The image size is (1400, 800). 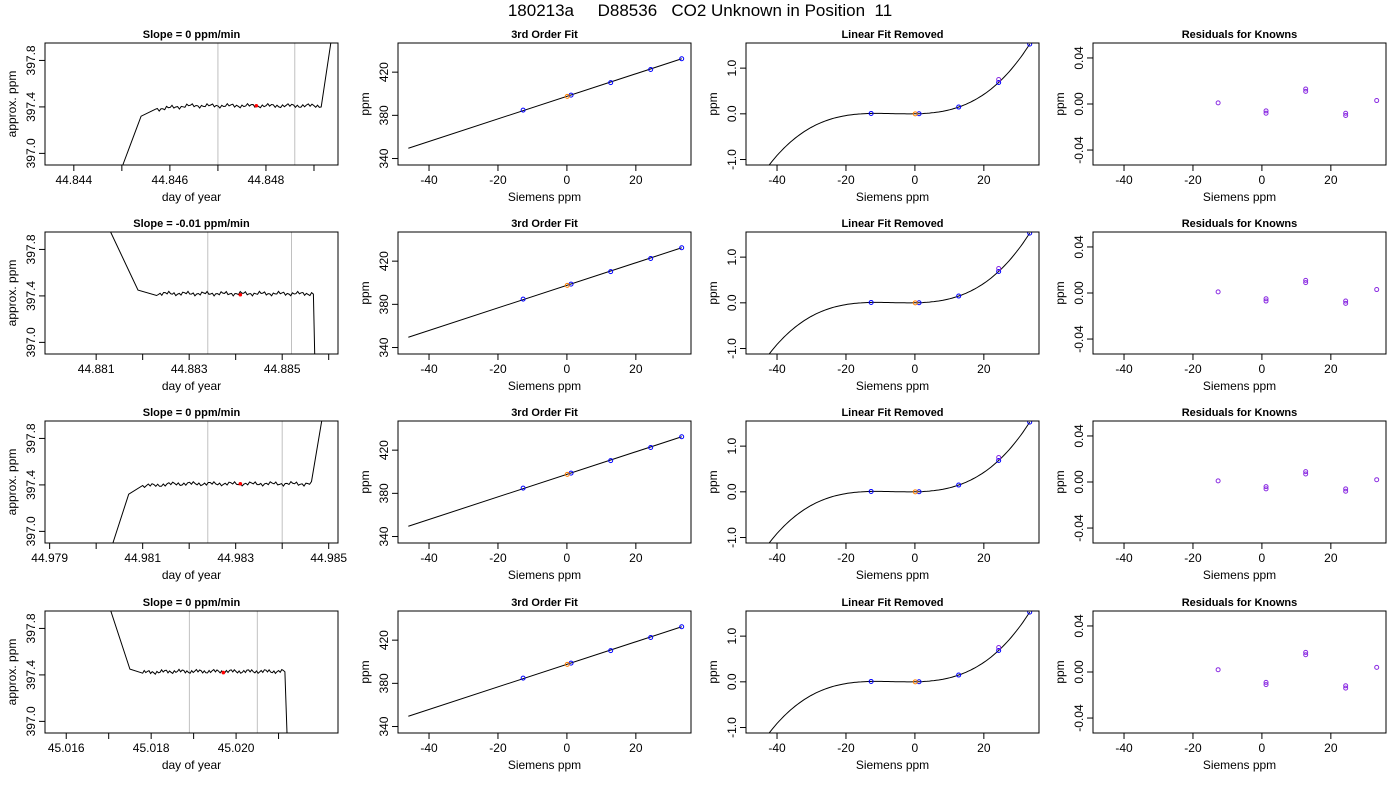 What do you see at coordinates (282, 369) in the screenshot?
I see `x-tick-label: 44.885` at bounding box center [282, 369].